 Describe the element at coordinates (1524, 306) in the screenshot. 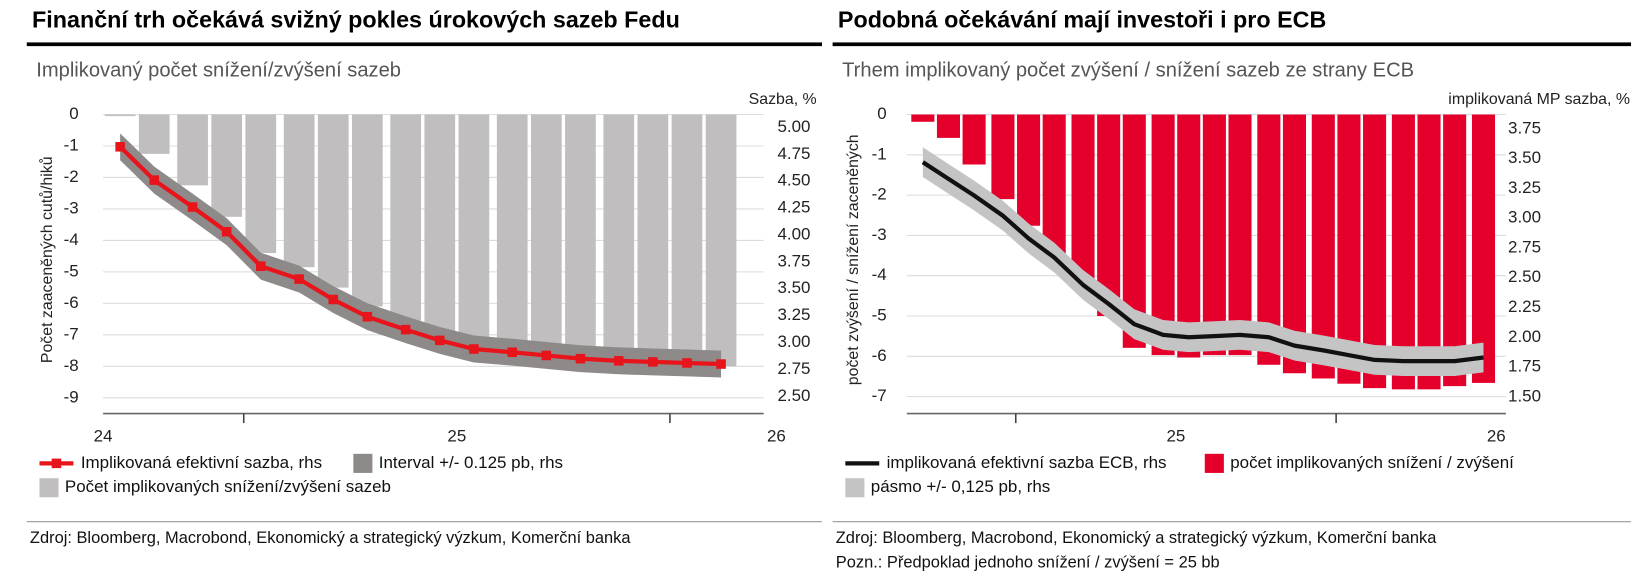

I see `y2-tick-label: 2.25` at that location.